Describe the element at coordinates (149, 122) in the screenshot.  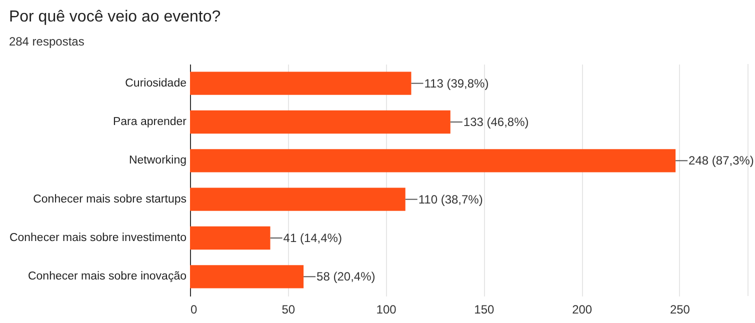
I see `y-tick-label: Para aprender` at that location.